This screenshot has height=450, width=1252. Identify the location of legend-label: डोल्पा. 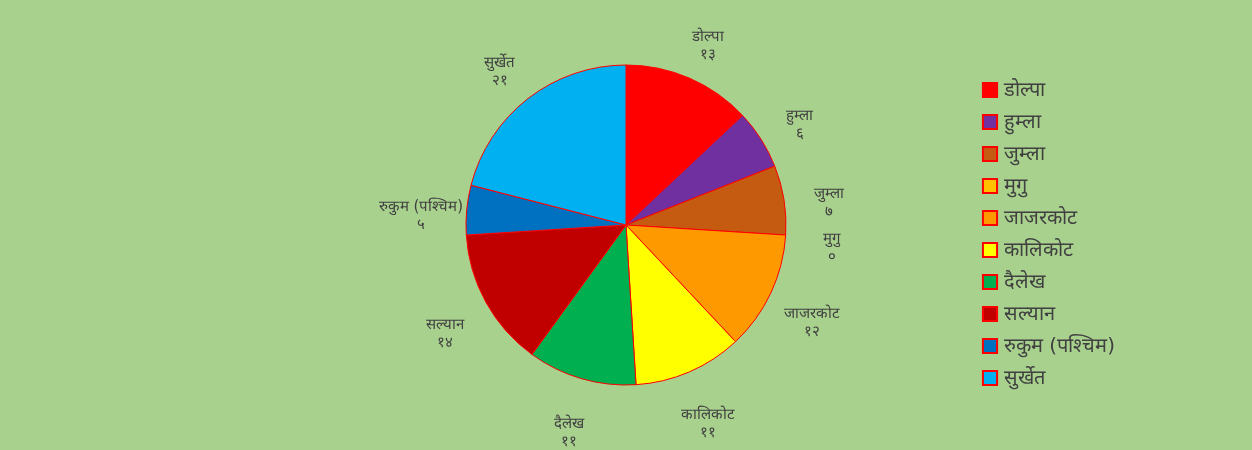
(1024, 89).